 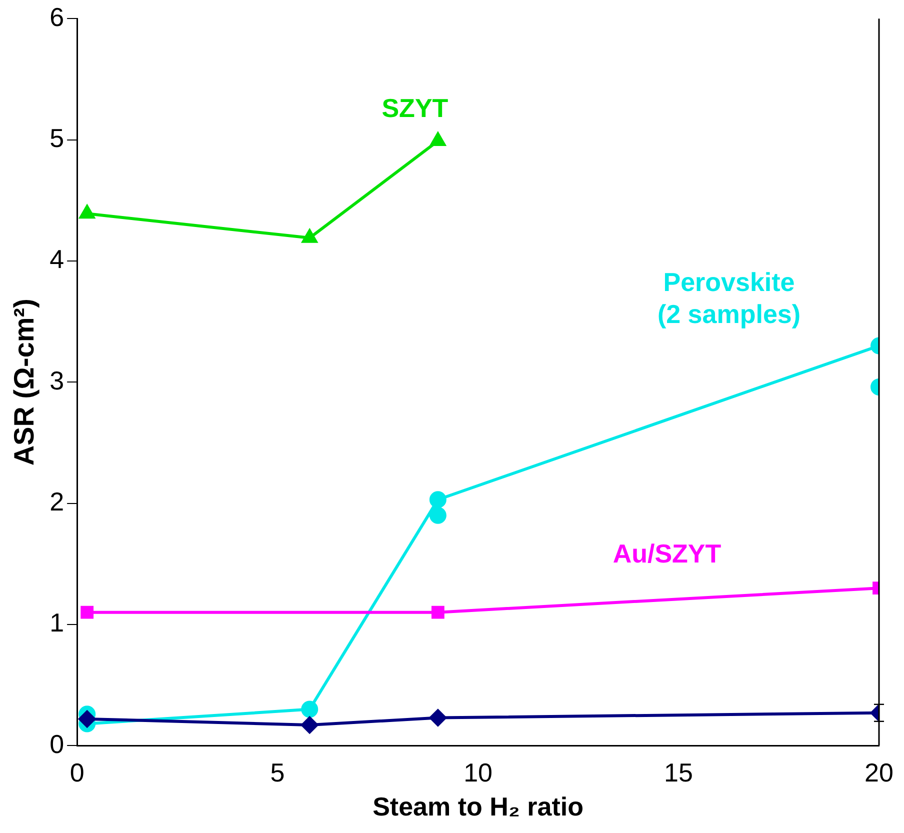 I want to click on y-tick-label: 1, so click(x=57, y=623).